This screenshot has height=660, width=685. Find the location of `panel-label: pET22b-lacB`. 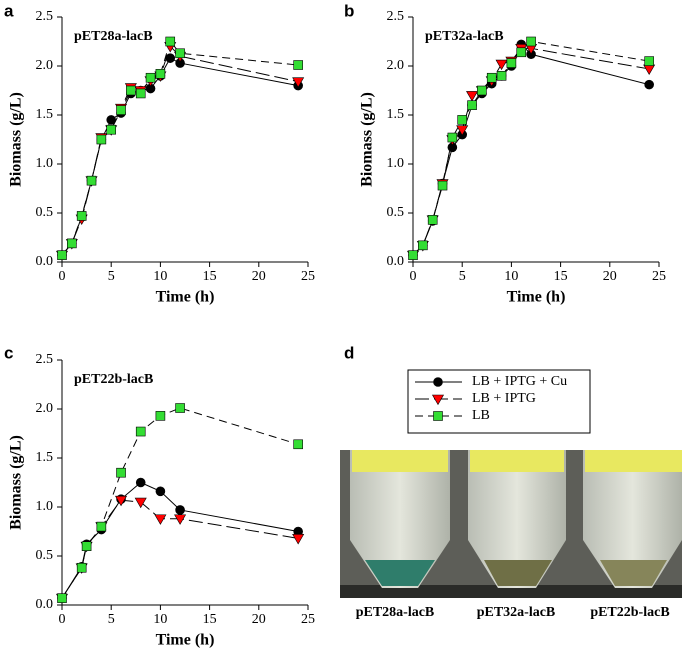

panel-label: pET22b-lacB is located at coordinates (113, 379).